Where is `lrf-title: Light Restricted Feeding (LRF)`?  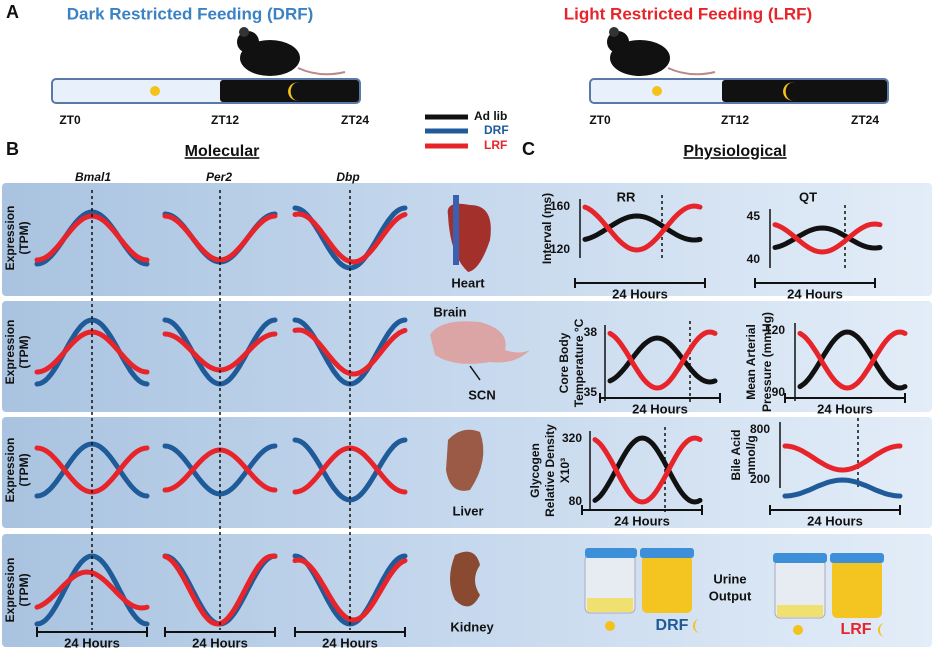
lrf-title: Light Restricted Feeding (LRF) is located at coordinates (688, 13).